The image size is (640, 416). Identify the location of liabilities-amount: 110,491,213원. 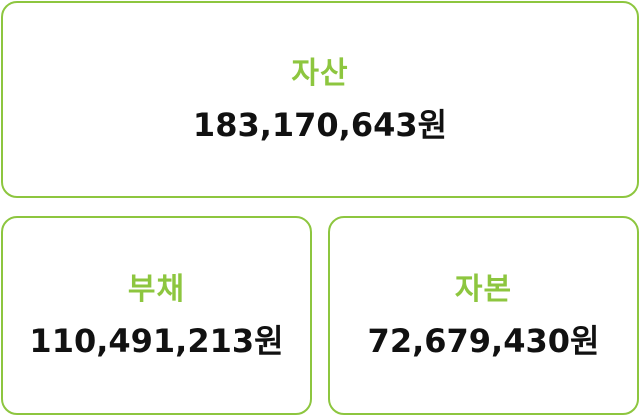
(156, 340).